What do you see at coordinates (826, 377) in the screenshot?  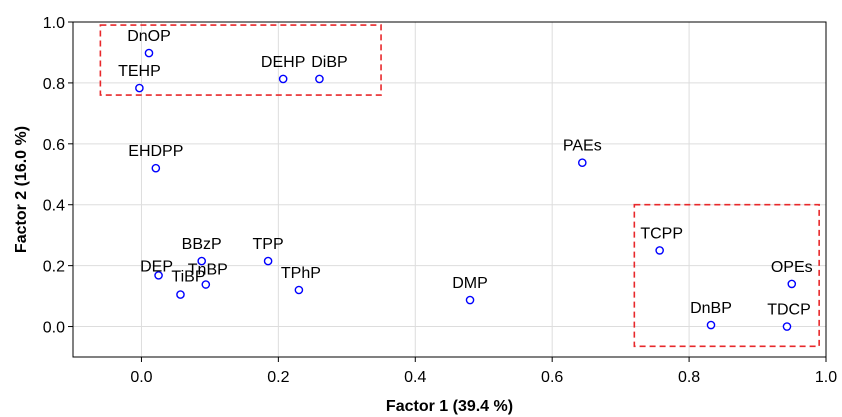 I see `x-tick-label: 1.0` at bounding box center [826, 377].